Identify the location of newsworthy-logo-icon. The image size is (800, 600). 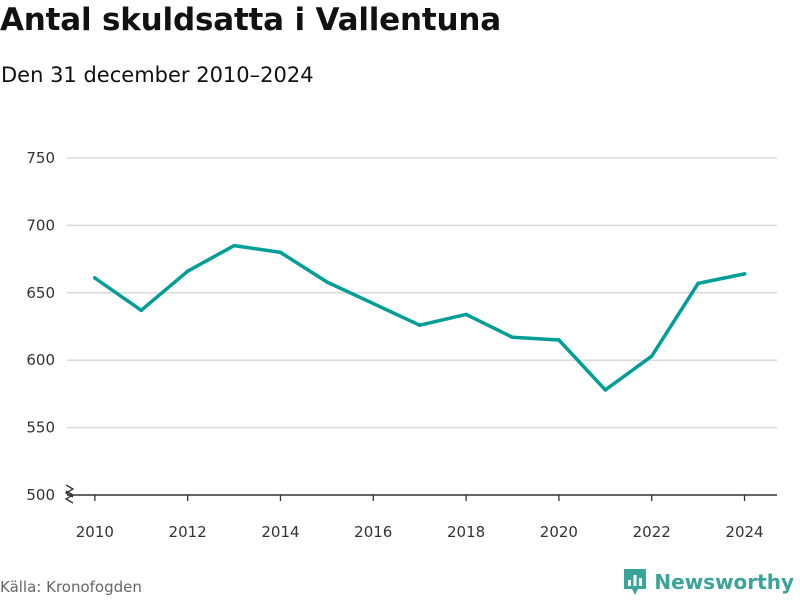
(635, 582).